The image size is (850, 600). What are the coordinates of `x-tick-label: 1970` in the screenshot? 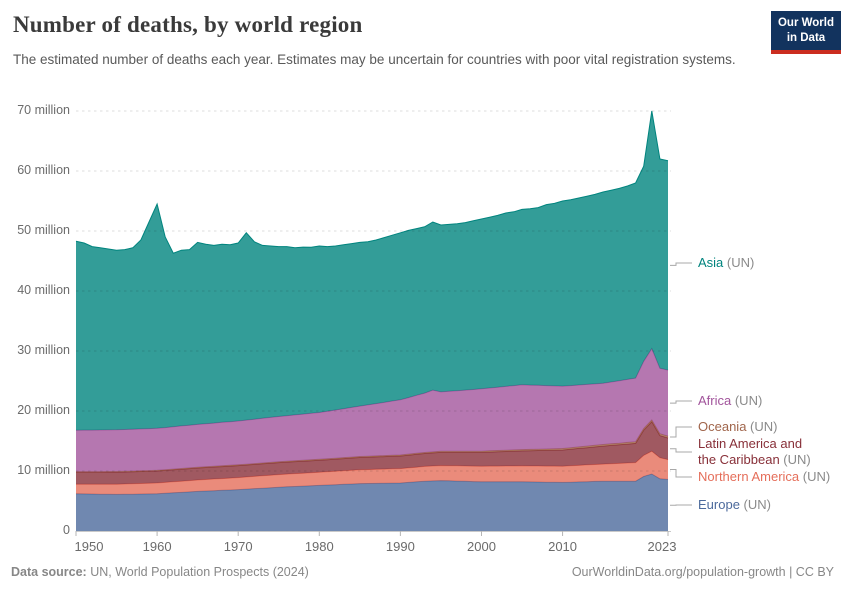 It's located at (238, 546).